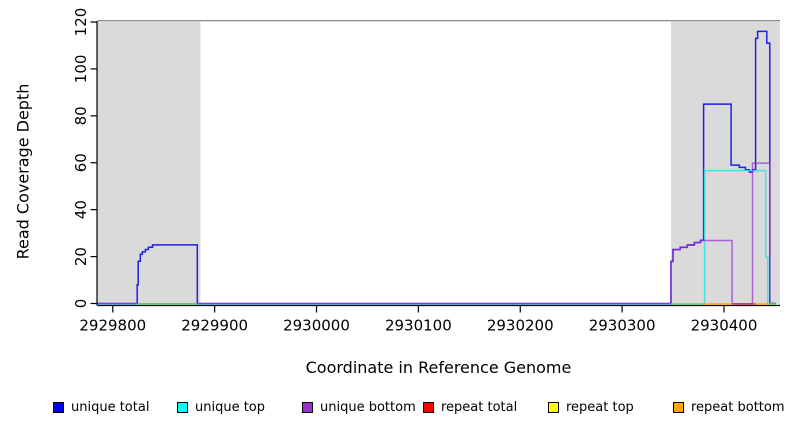 This screenshot has width=792, height=432. I want to click on y-tick-label: 60, so click(81, 162).